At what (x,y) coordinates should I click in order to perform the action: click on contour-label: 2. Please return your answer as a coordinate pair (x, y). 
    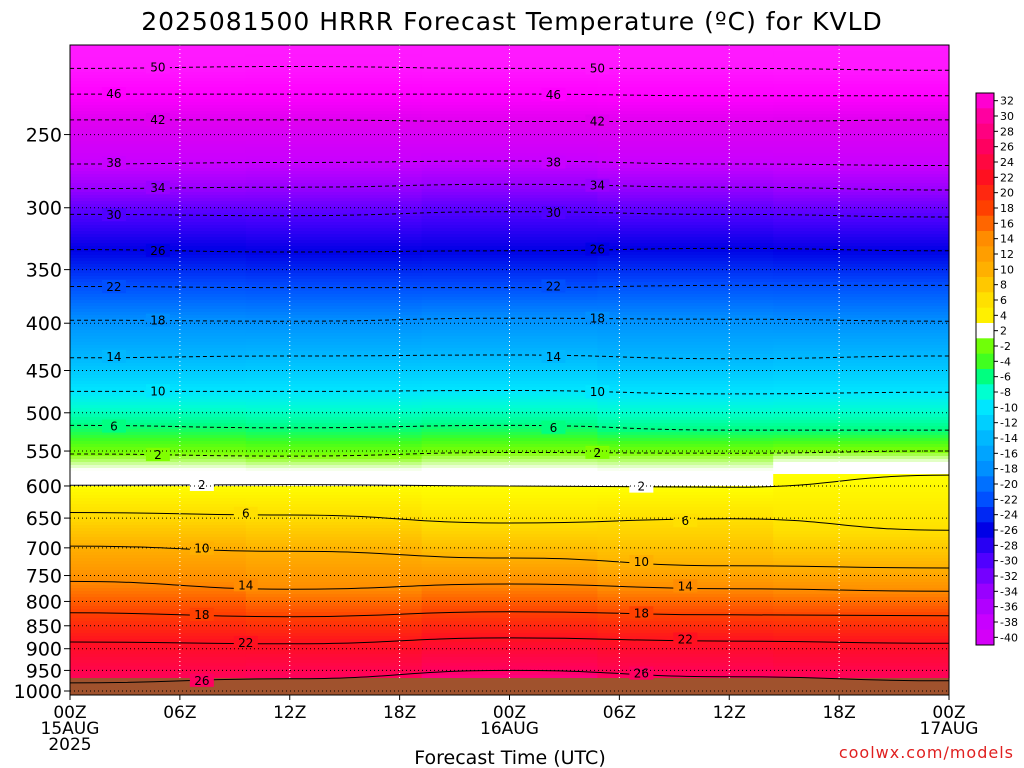
    Looking at the image, I should click on (158, 455).